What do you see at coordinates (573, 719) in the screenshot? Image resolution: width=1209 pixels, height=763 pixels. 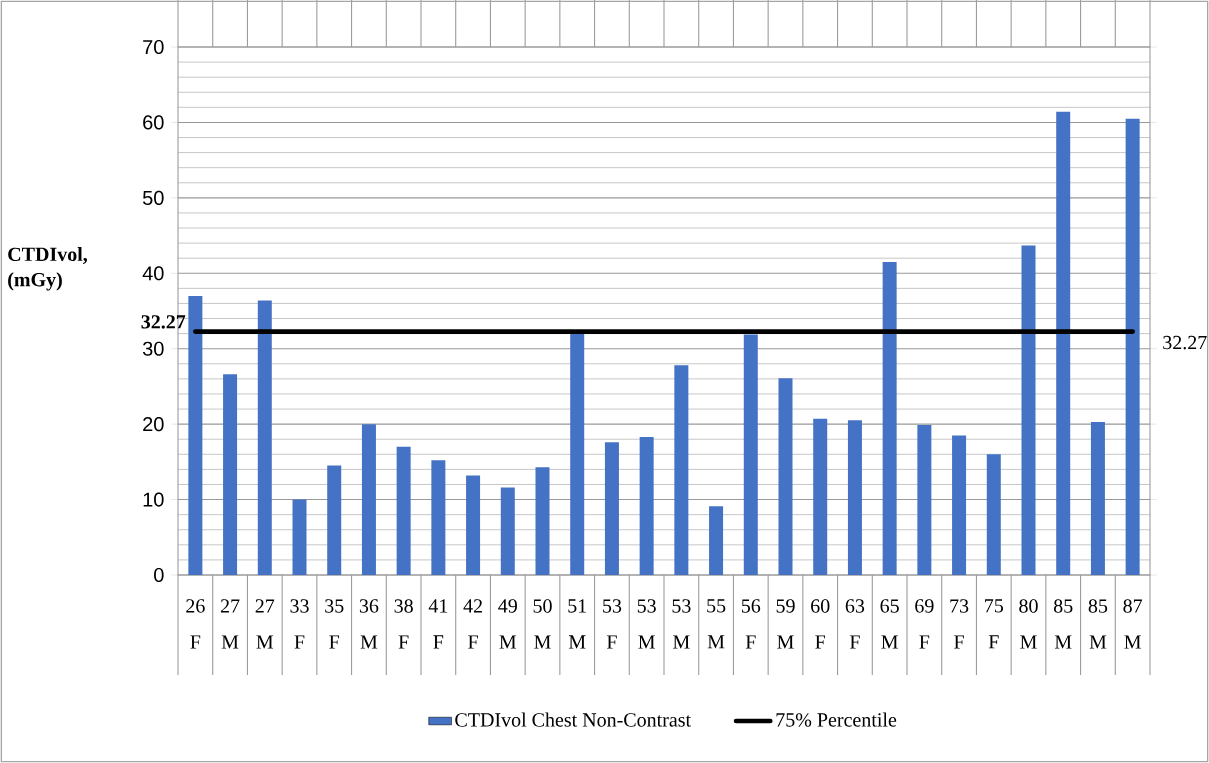 I see `legend-label: CTDIvol Chest Non-Contrast` at bounding box center [573, 719].